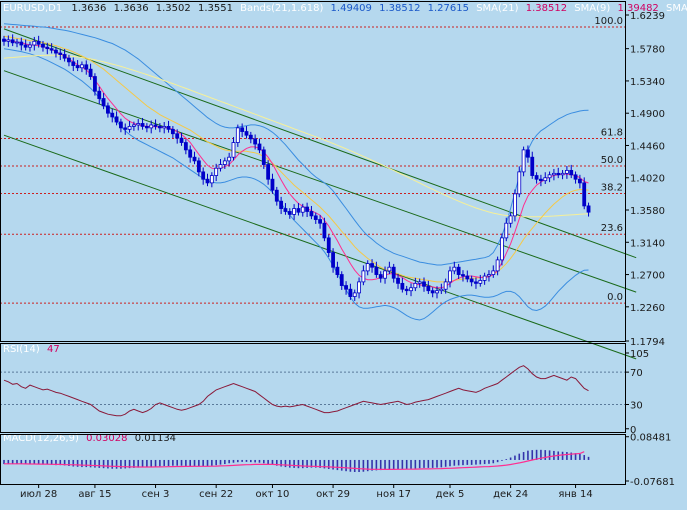 The height and width of the screenshot is (510, 687). I want to click on macd-tick-label: 0.08481, so click(650, 438).